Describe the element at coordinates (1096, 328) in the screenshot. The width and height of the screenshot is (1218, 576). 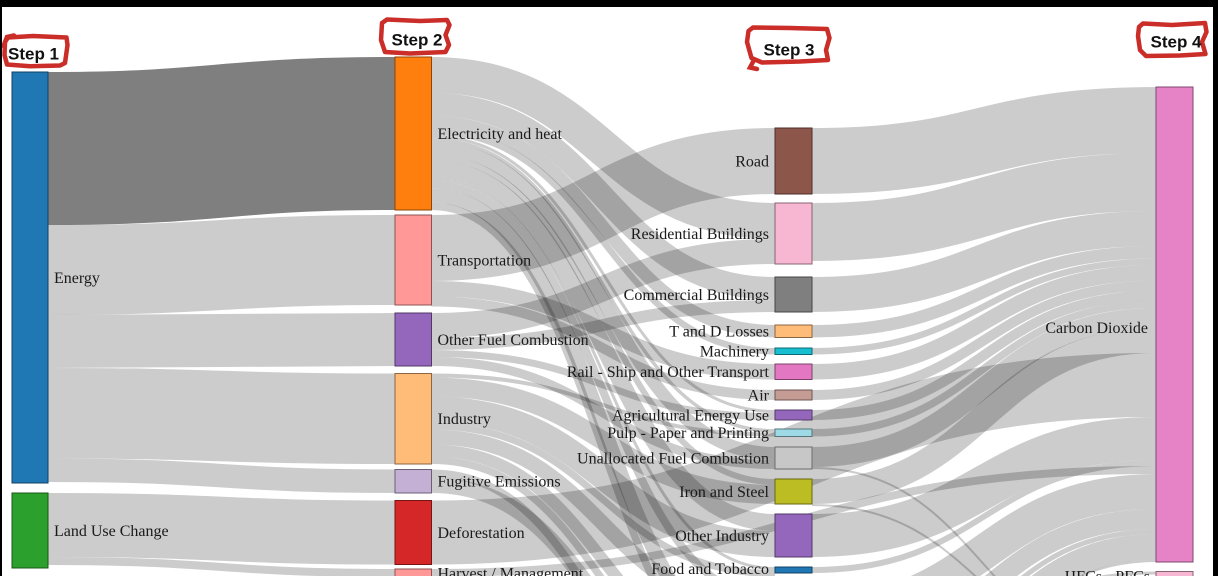
I see `svg-text: Carbon Dioxide` at that location.